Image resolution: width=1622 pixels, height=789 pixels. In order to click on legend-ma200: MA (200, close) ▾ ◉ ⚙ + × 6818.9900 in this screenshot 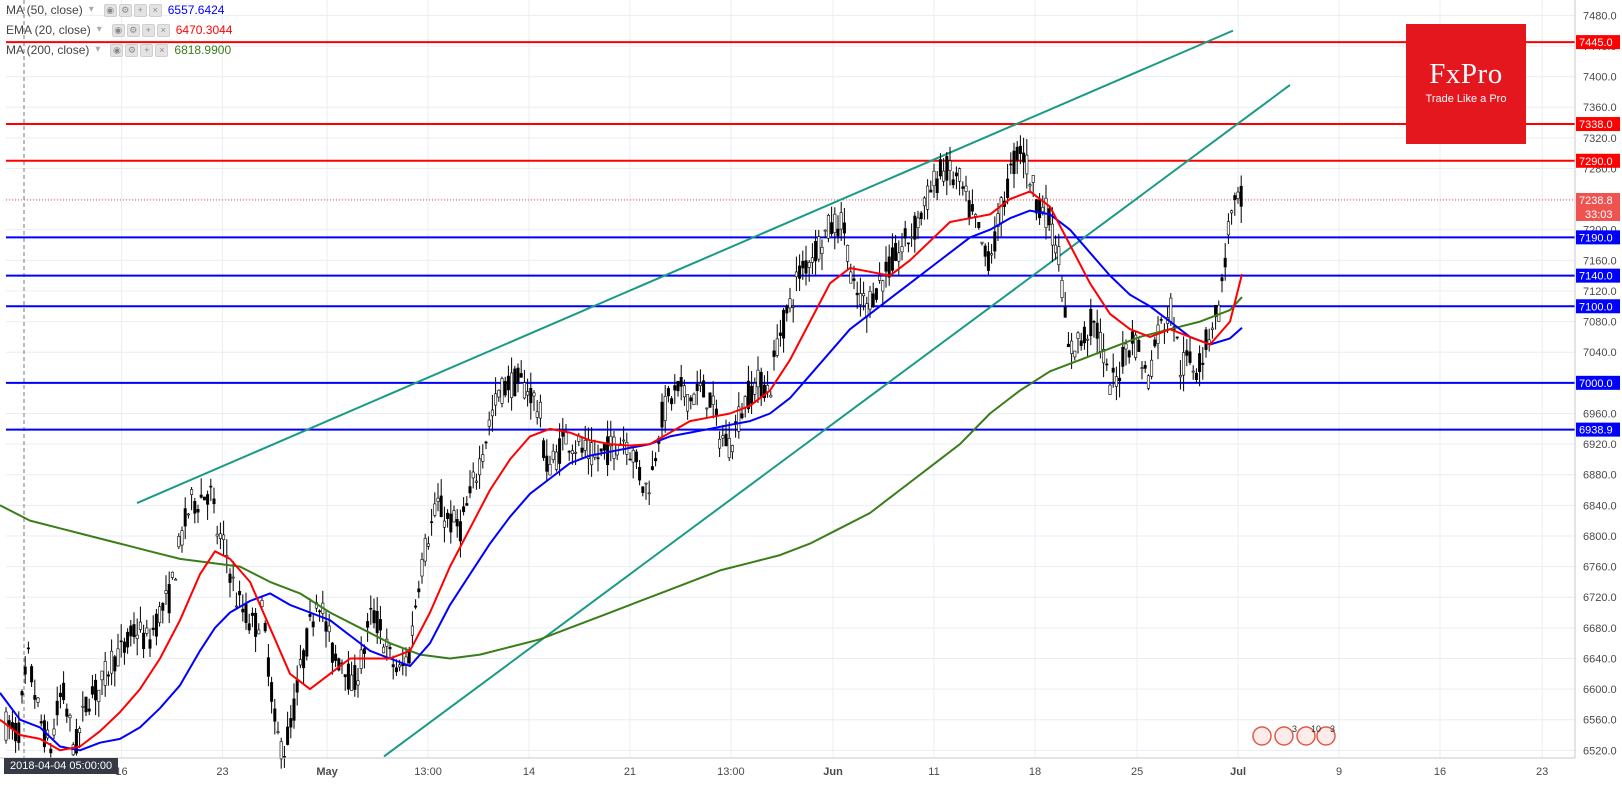, I will do `click(118, 50)`.